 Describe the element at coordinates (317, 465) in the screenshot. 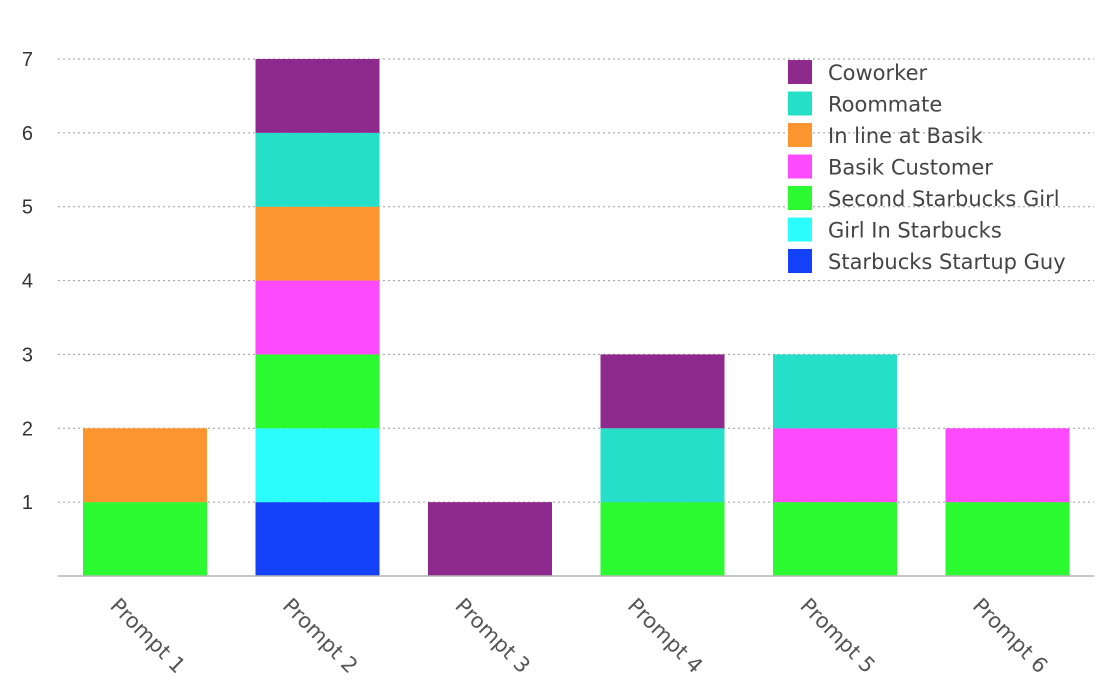

I see `bar-prompt-2-girl-in-starbucks` at that location.